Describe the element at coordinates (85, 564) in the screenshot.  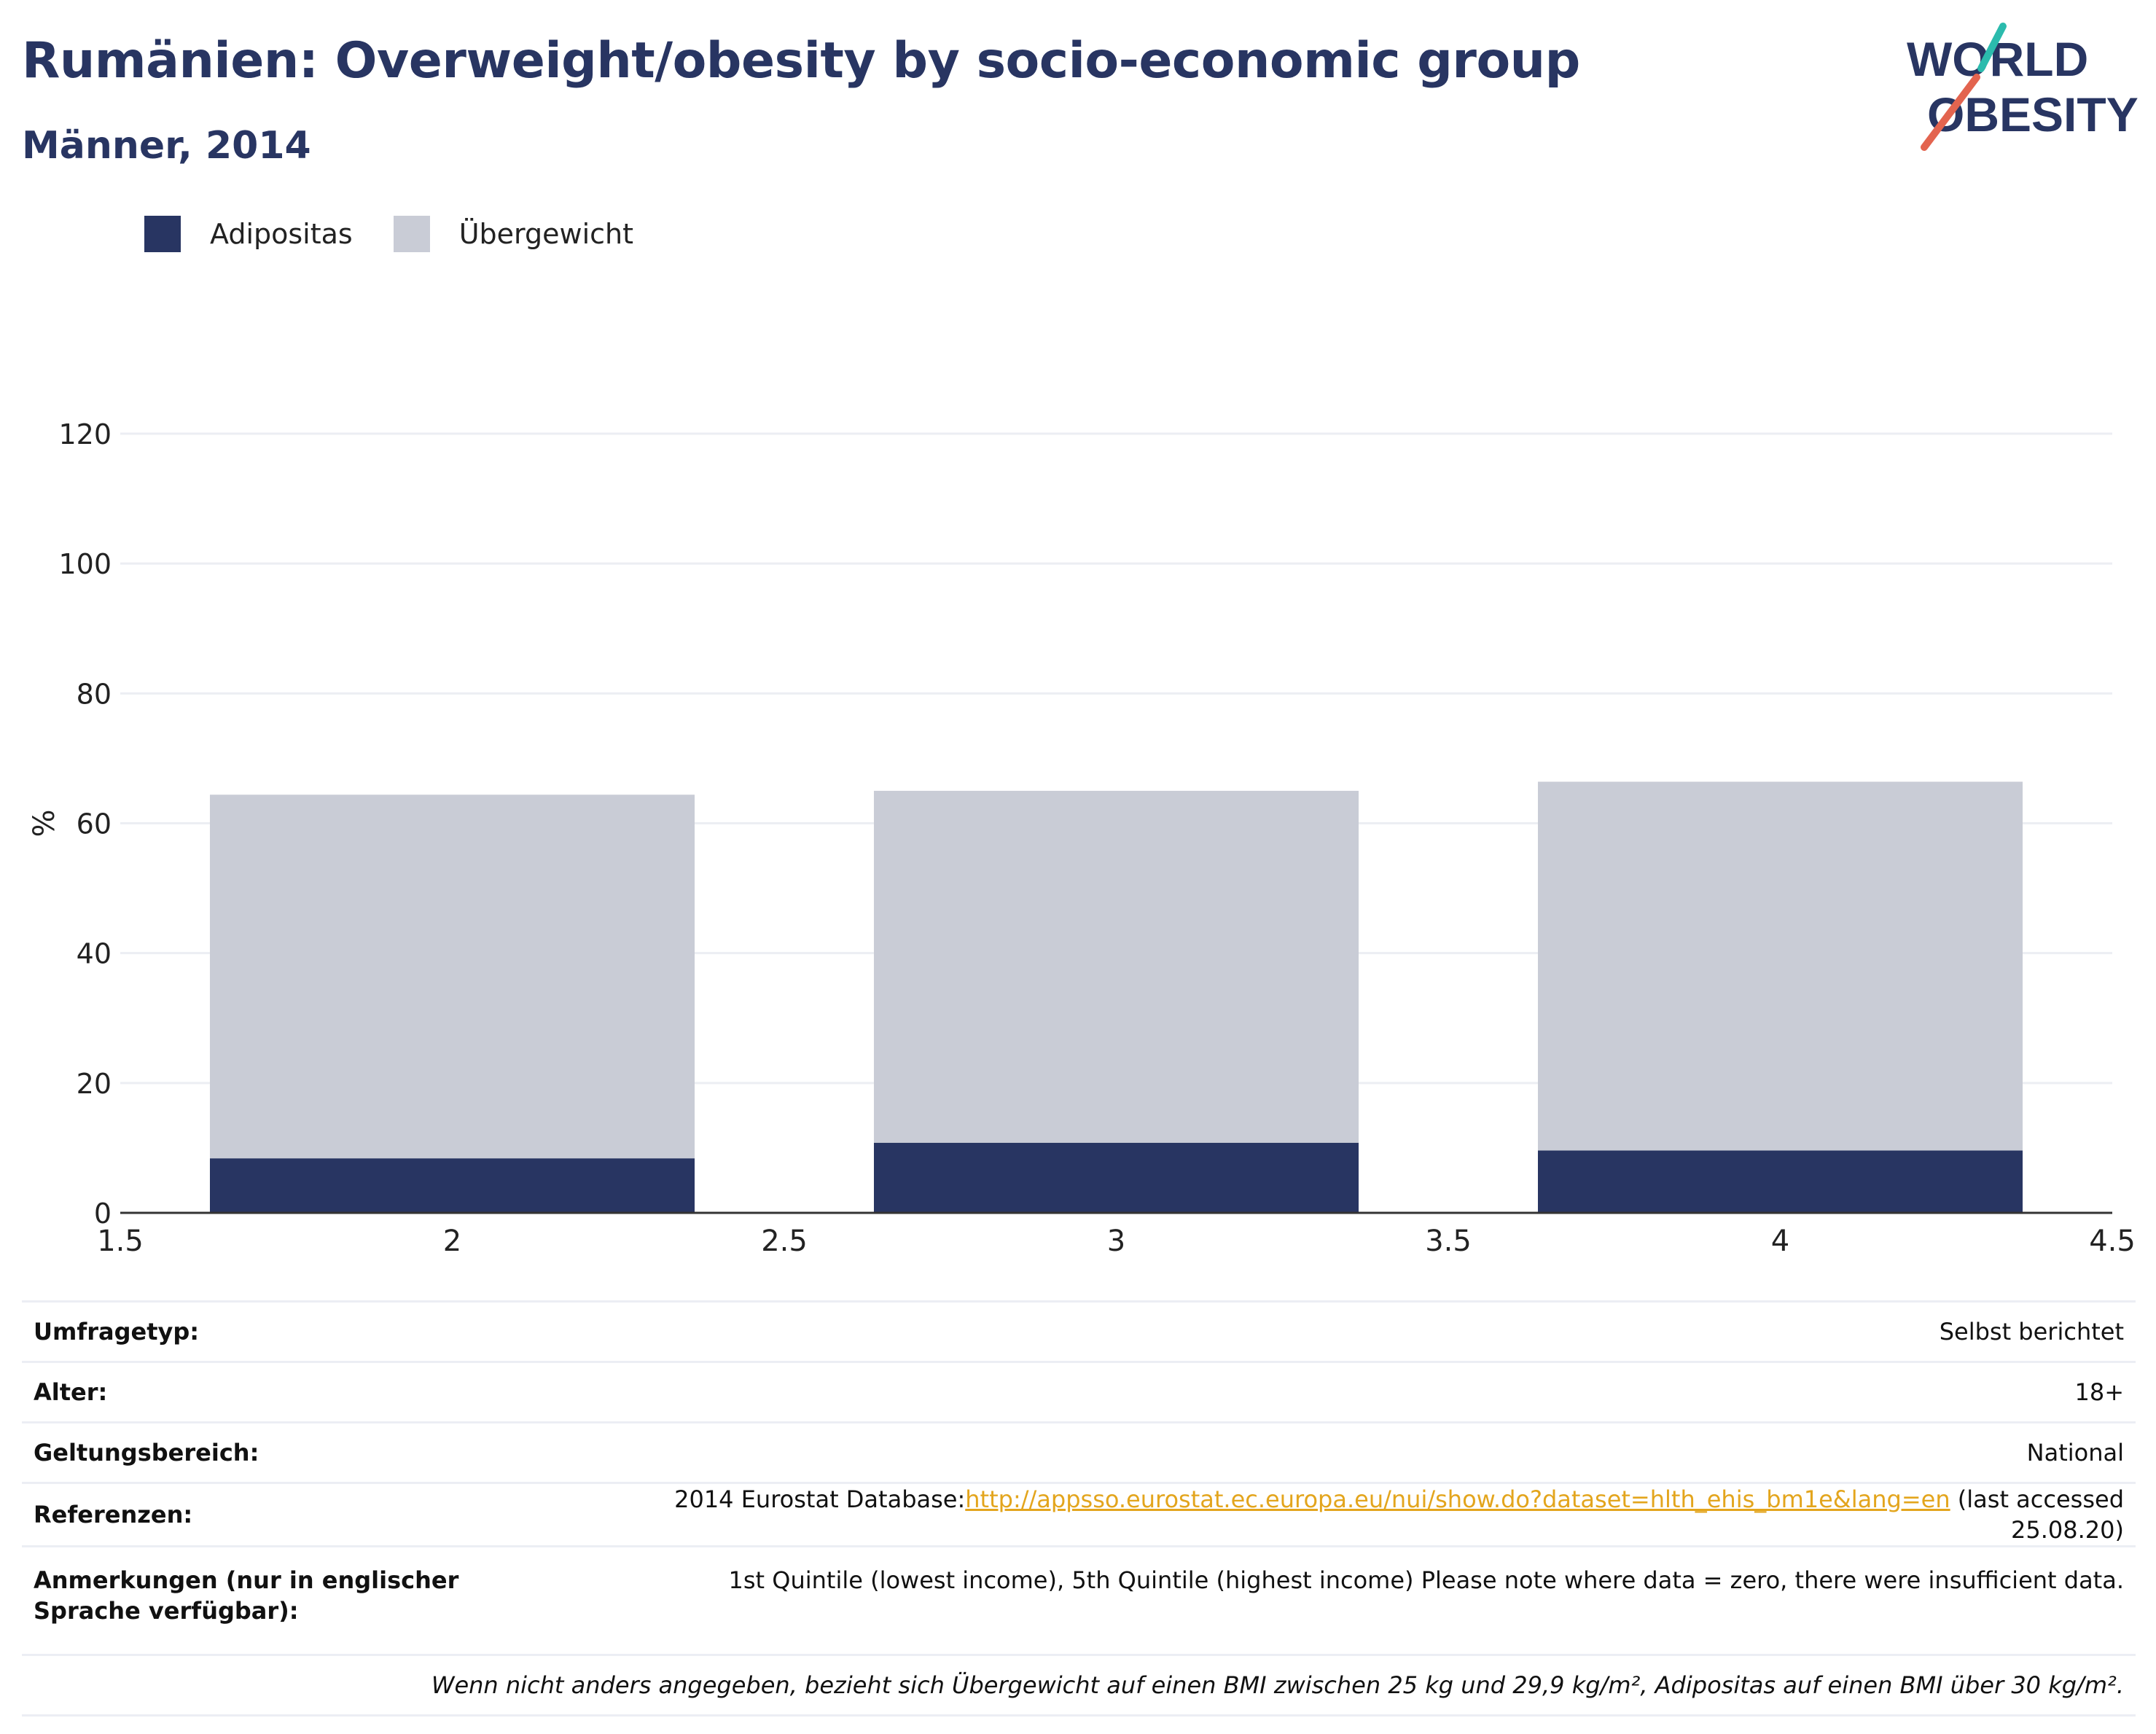
I see `y-tick-label-5: 100` at that location.